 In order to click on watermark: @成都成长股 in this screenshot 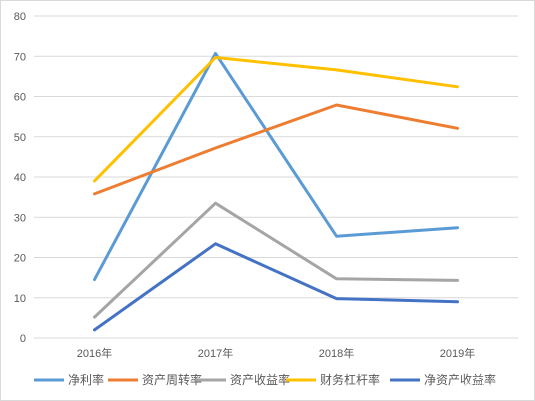, I will do `click(484, 388)`.